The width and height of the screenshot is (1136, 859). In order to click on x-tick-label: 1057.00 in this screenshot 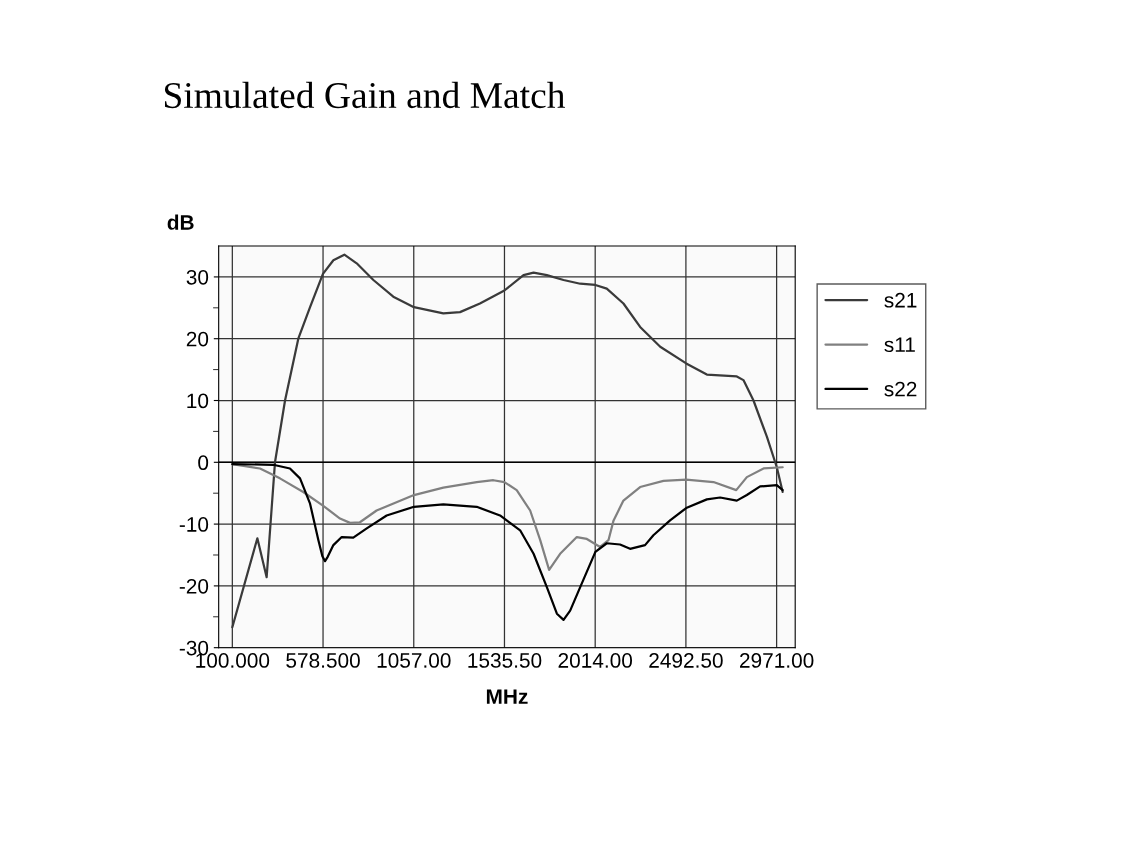, I will do `click(414, 660)`.